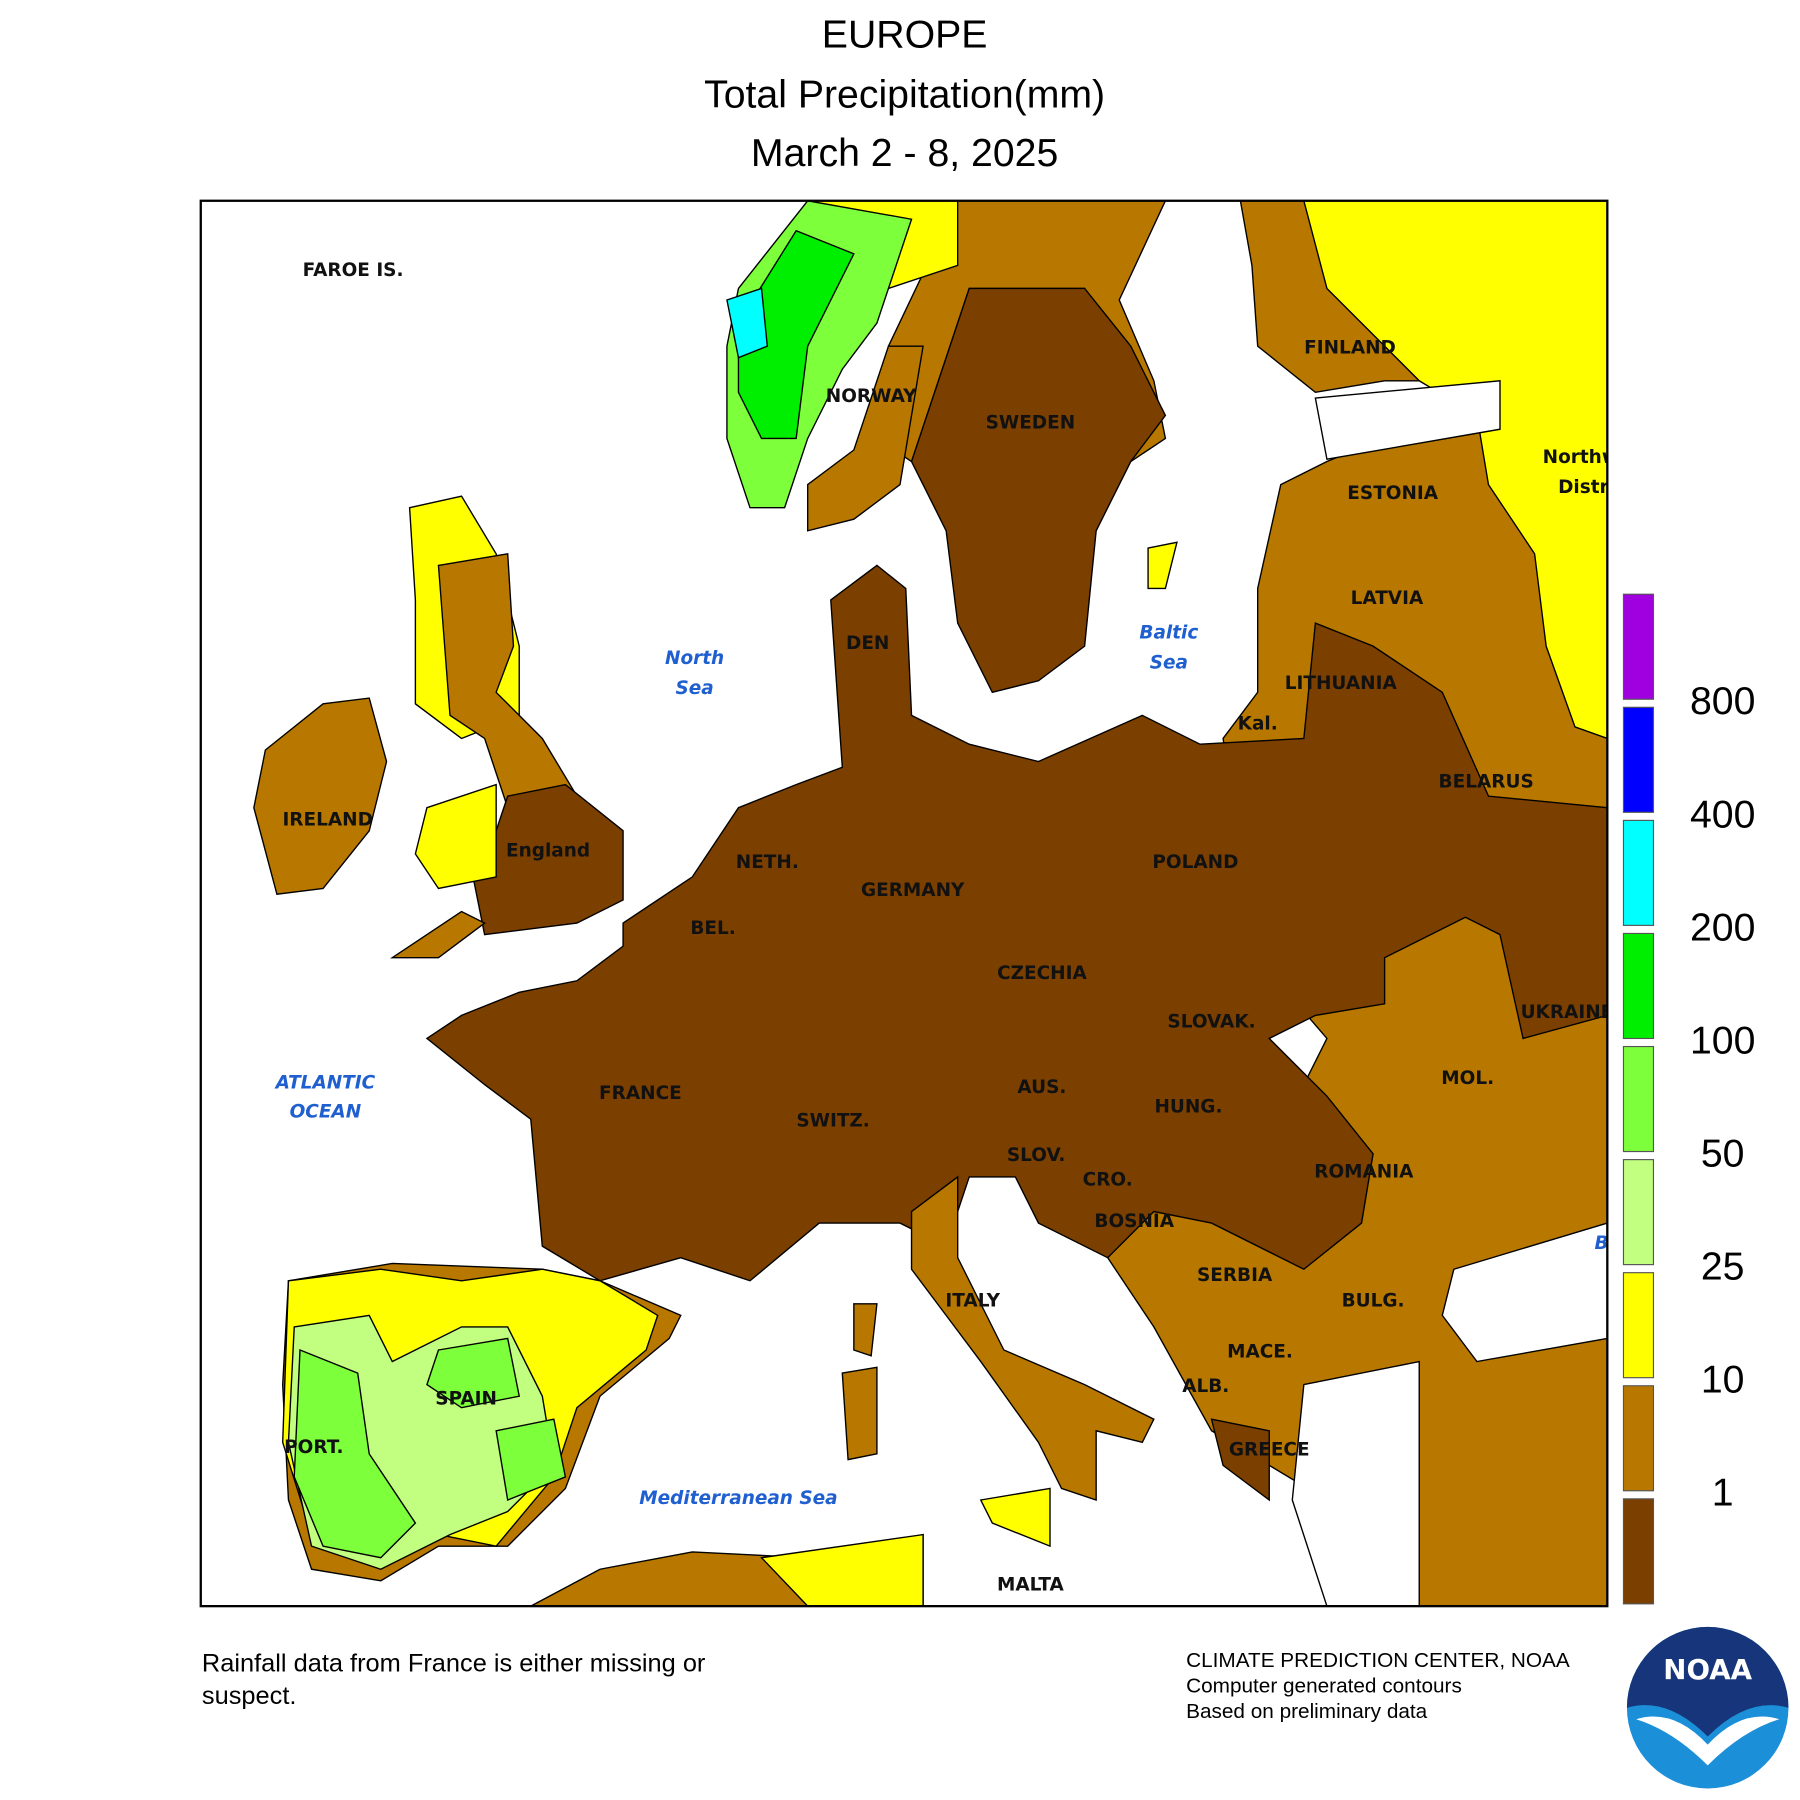  What do you see at coordinates (548, 851) in the screenshot?
I see `country-label: England` at bounding box center [548, 851].